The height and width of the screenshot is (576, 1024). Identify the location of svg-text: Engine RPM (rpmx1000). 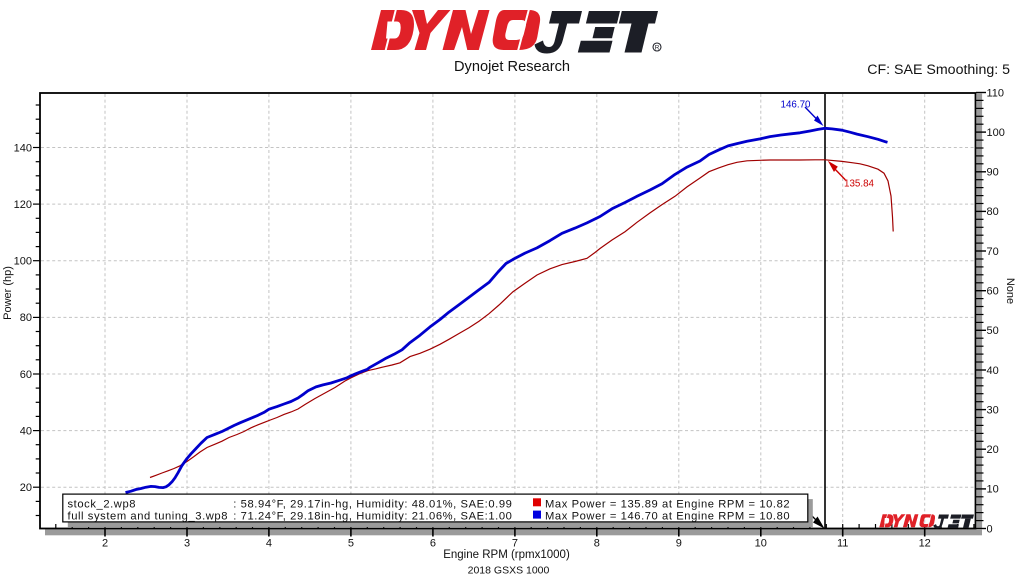
(506, 555).